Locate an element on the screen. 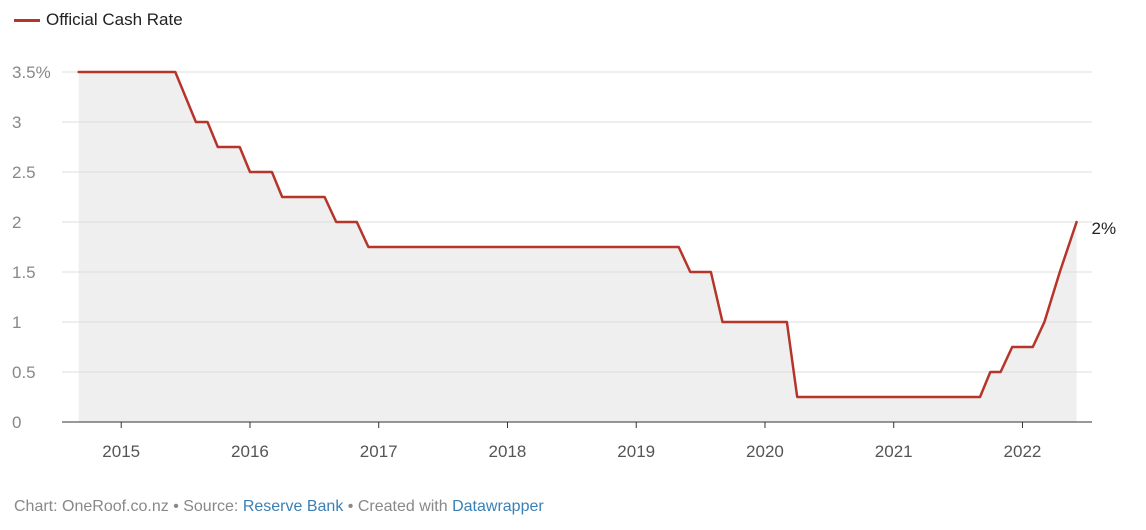  x-tick-label: 2018 is located at coordinates (508, 451).